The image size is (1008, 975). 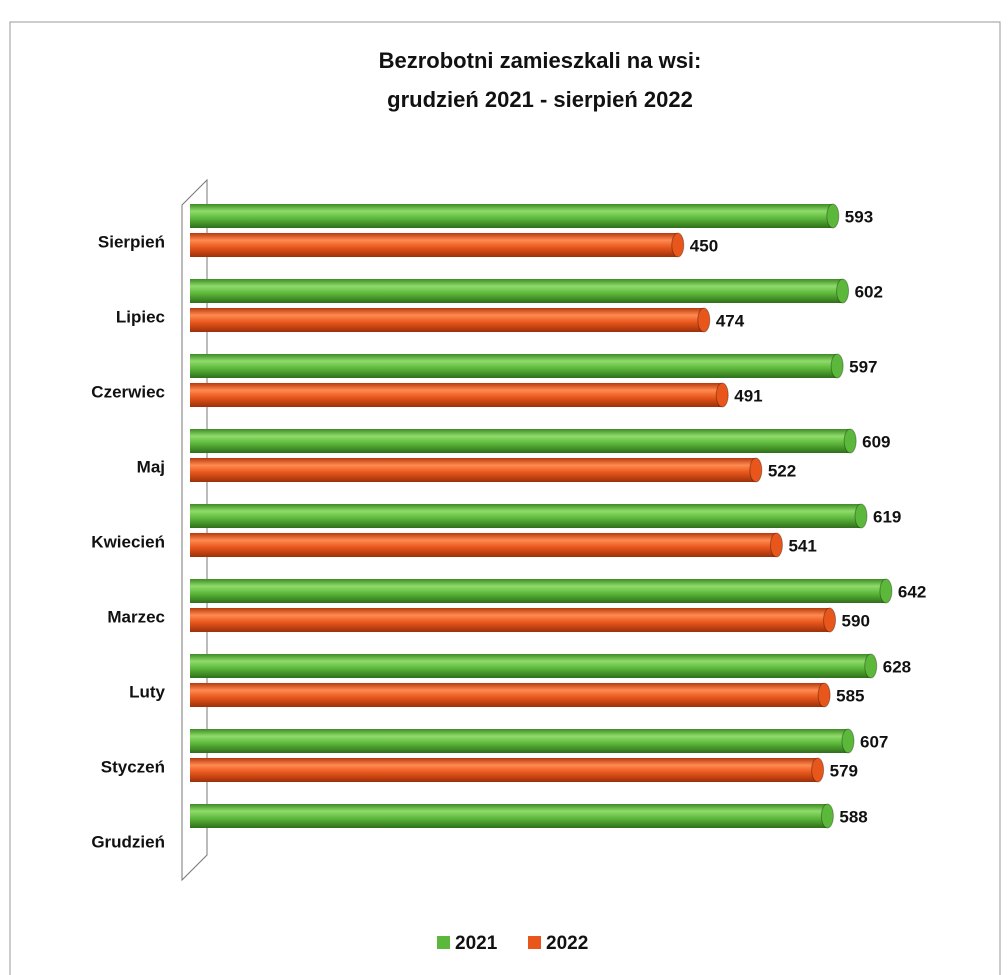 What do you see at coordinates (850, 695) in the screenshot?
I see `value-label: 585` at bounding box center [850, 695].